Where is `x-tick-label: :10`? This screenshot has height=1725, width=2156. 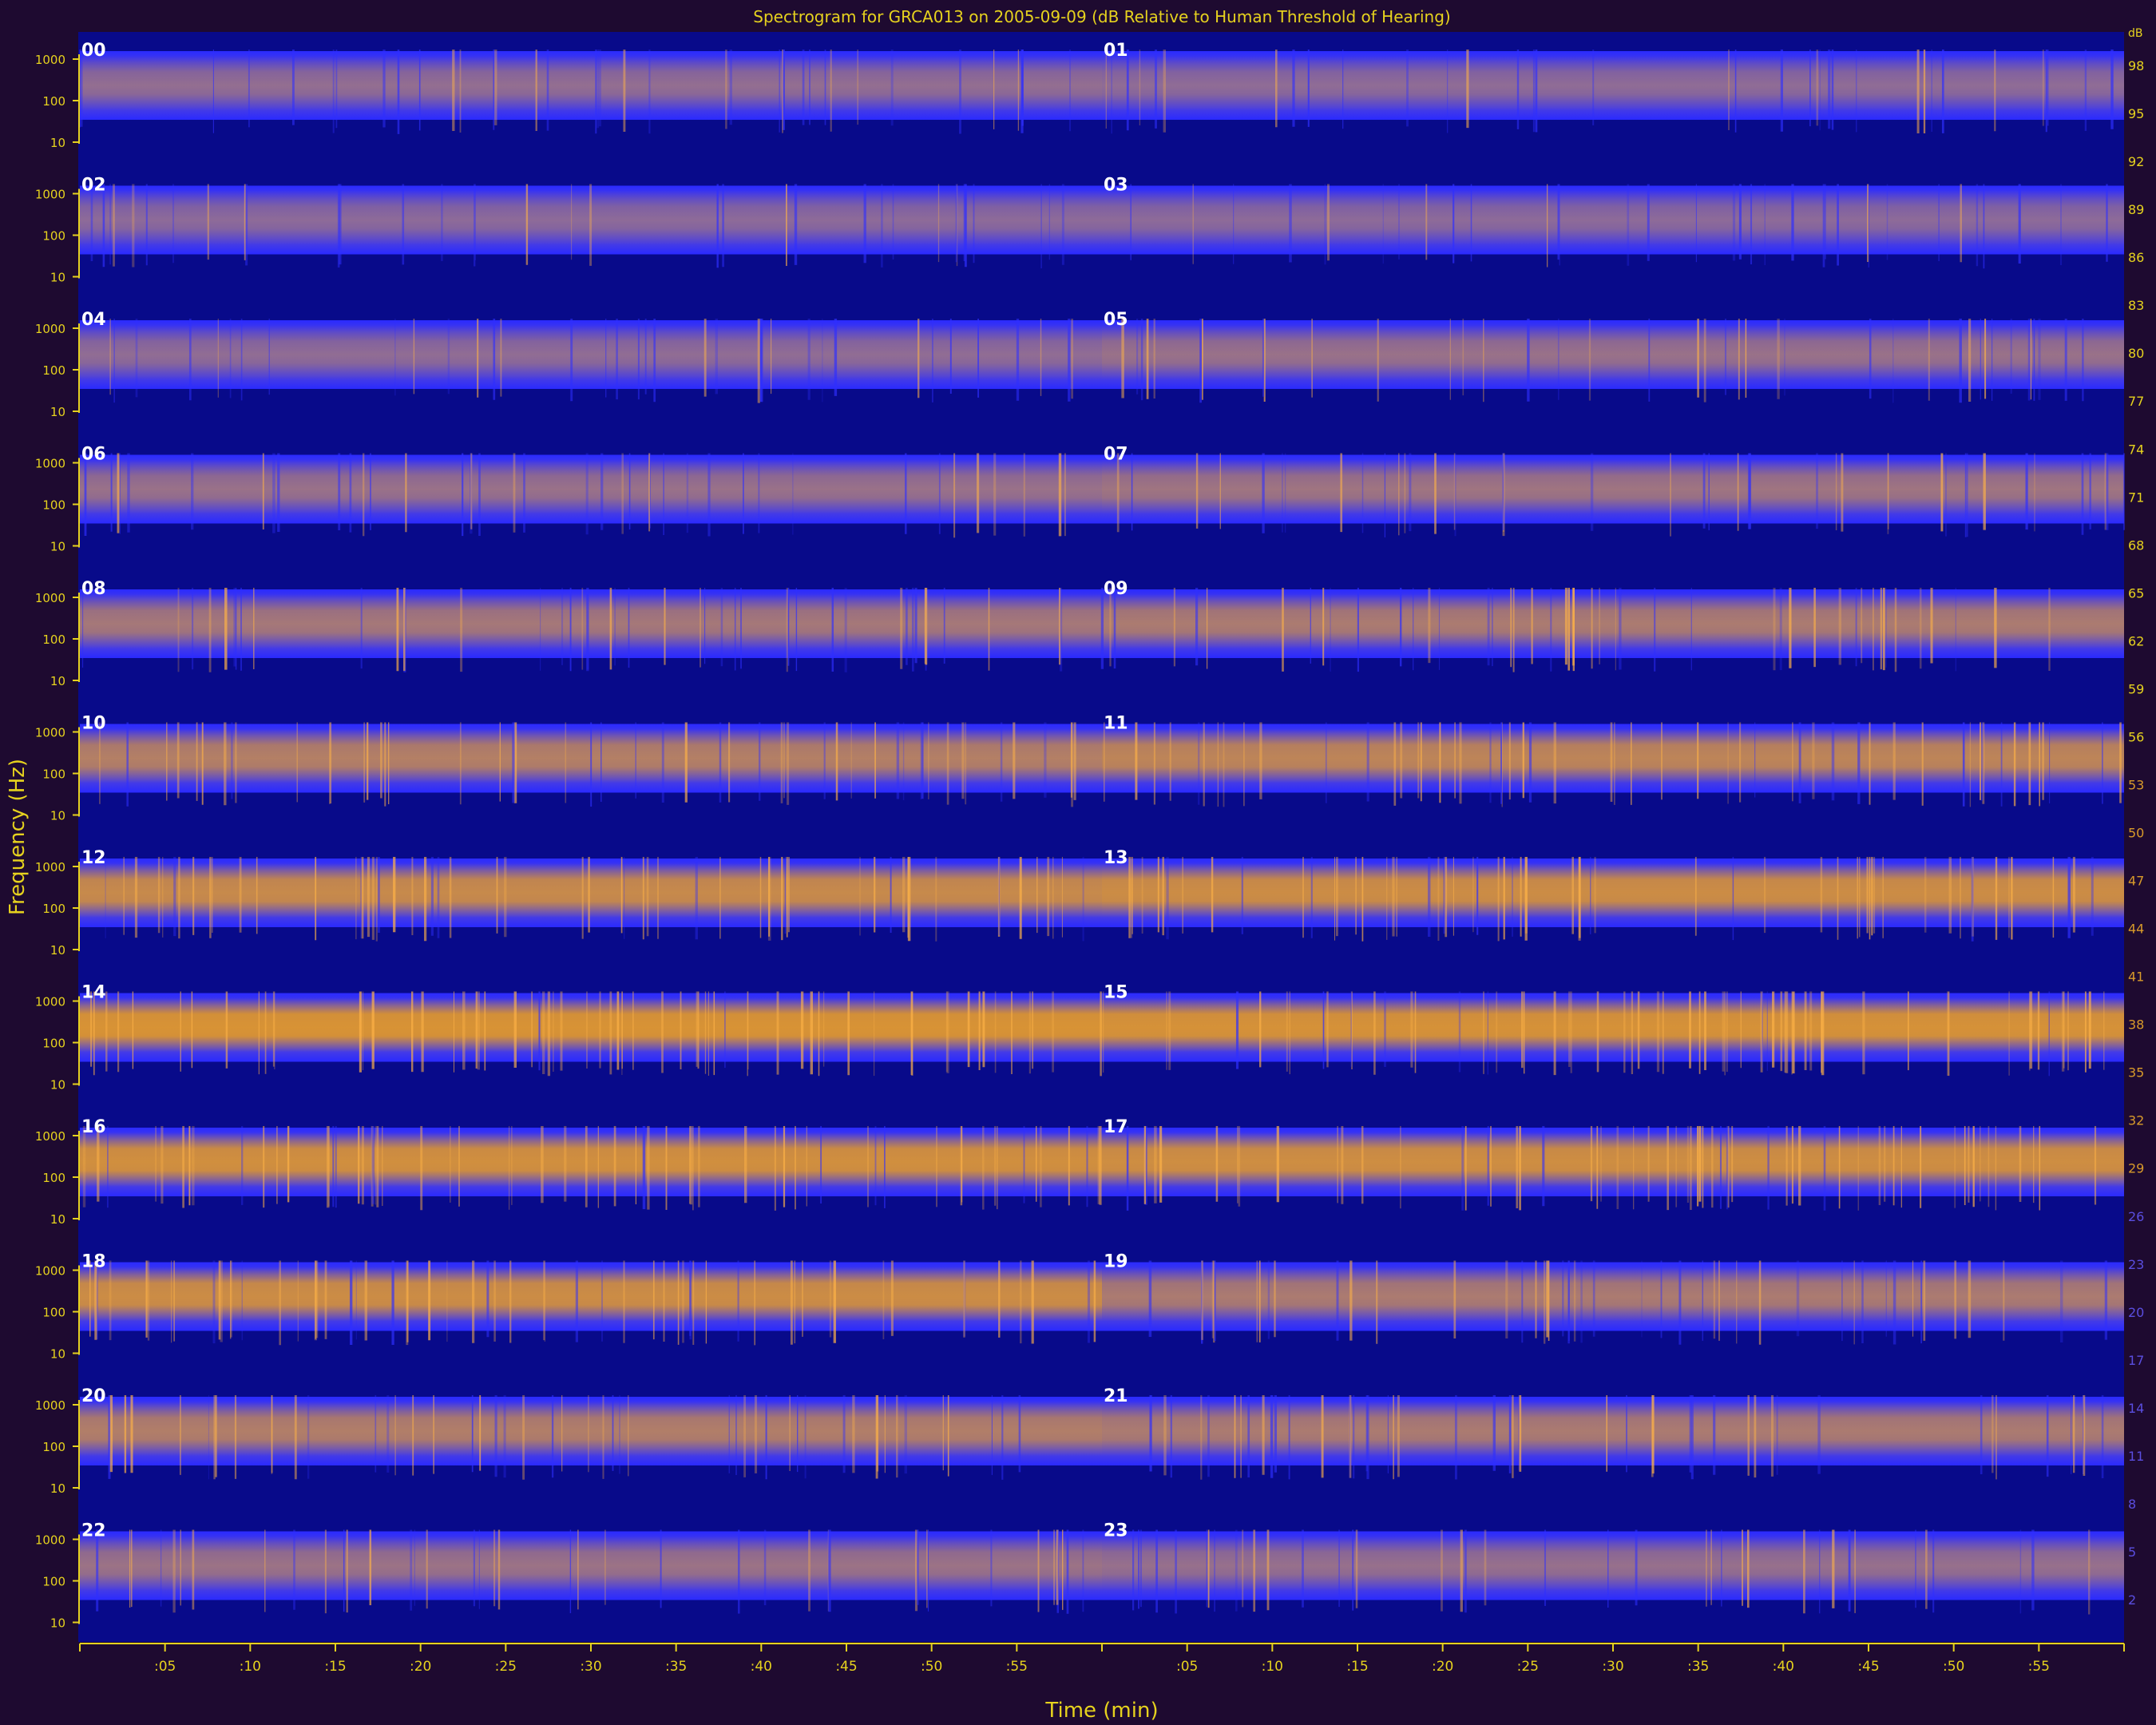
x-tick-label: :10 is located at coordinates (1272, 1667).